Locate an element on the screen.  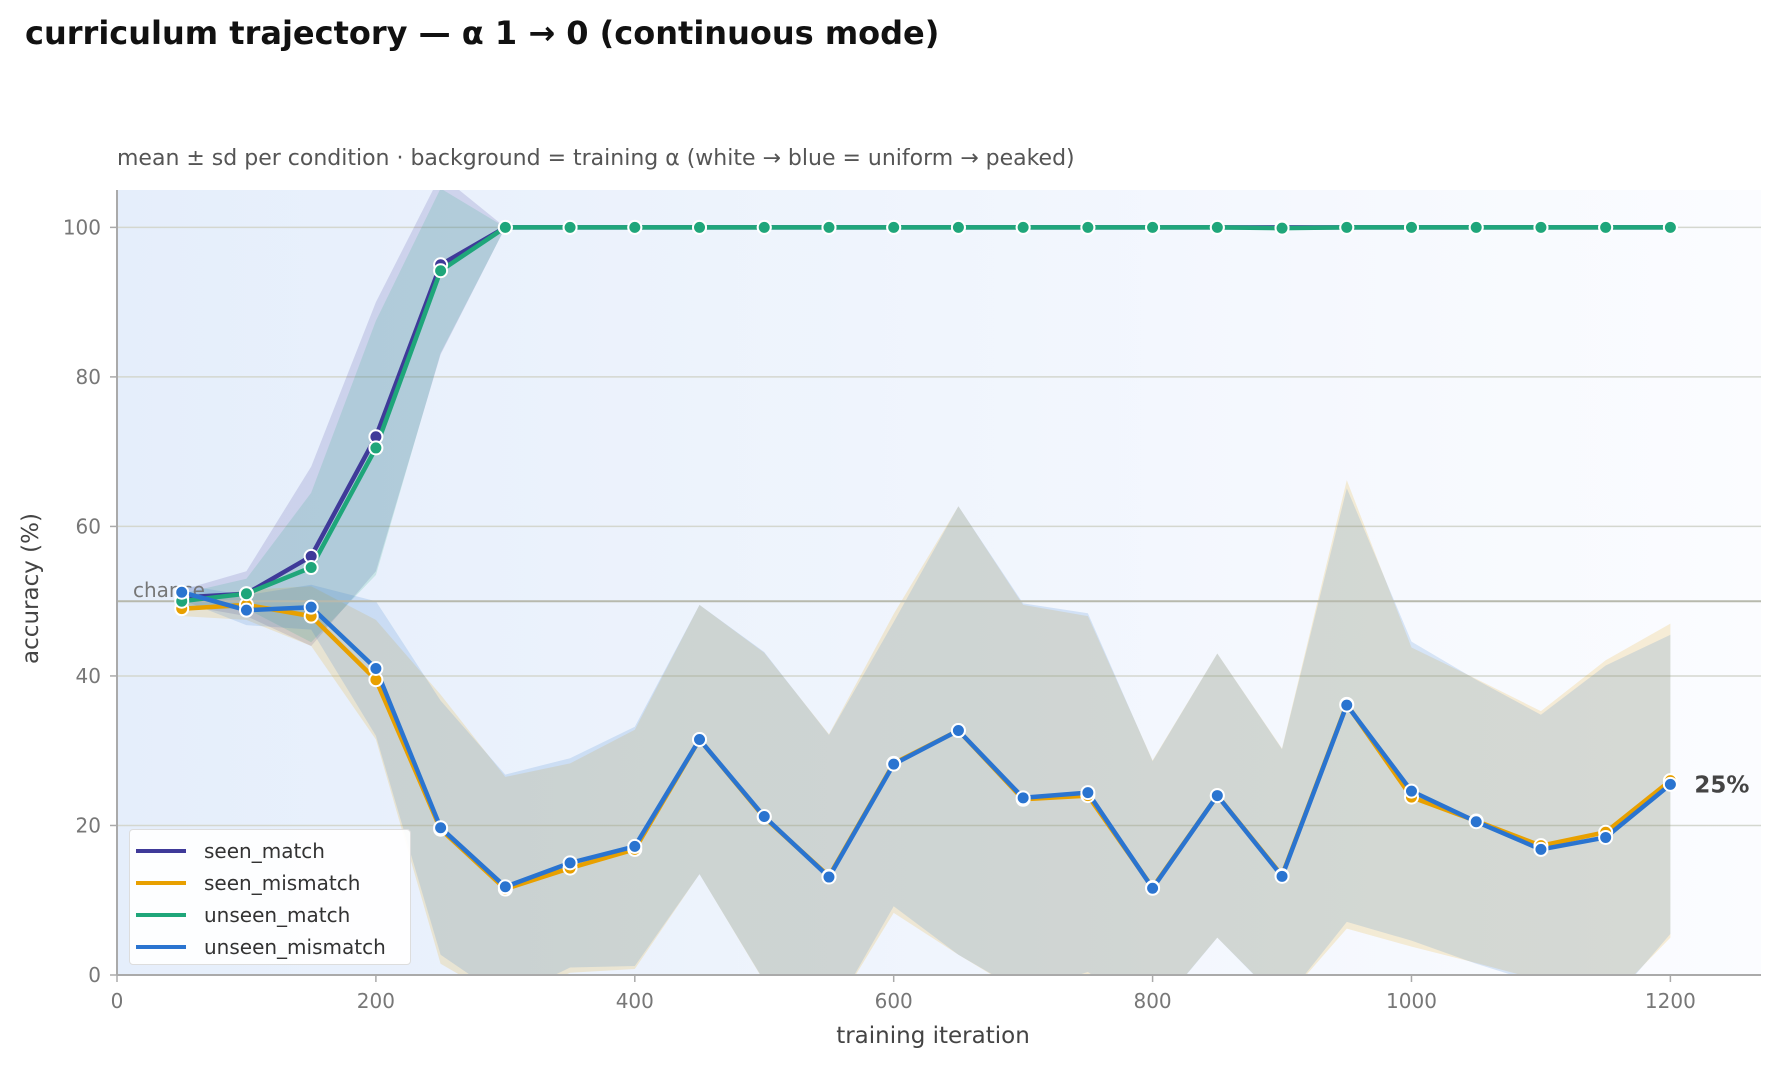
y-tick-label-80: 80 is located at coordinates (88, 377).